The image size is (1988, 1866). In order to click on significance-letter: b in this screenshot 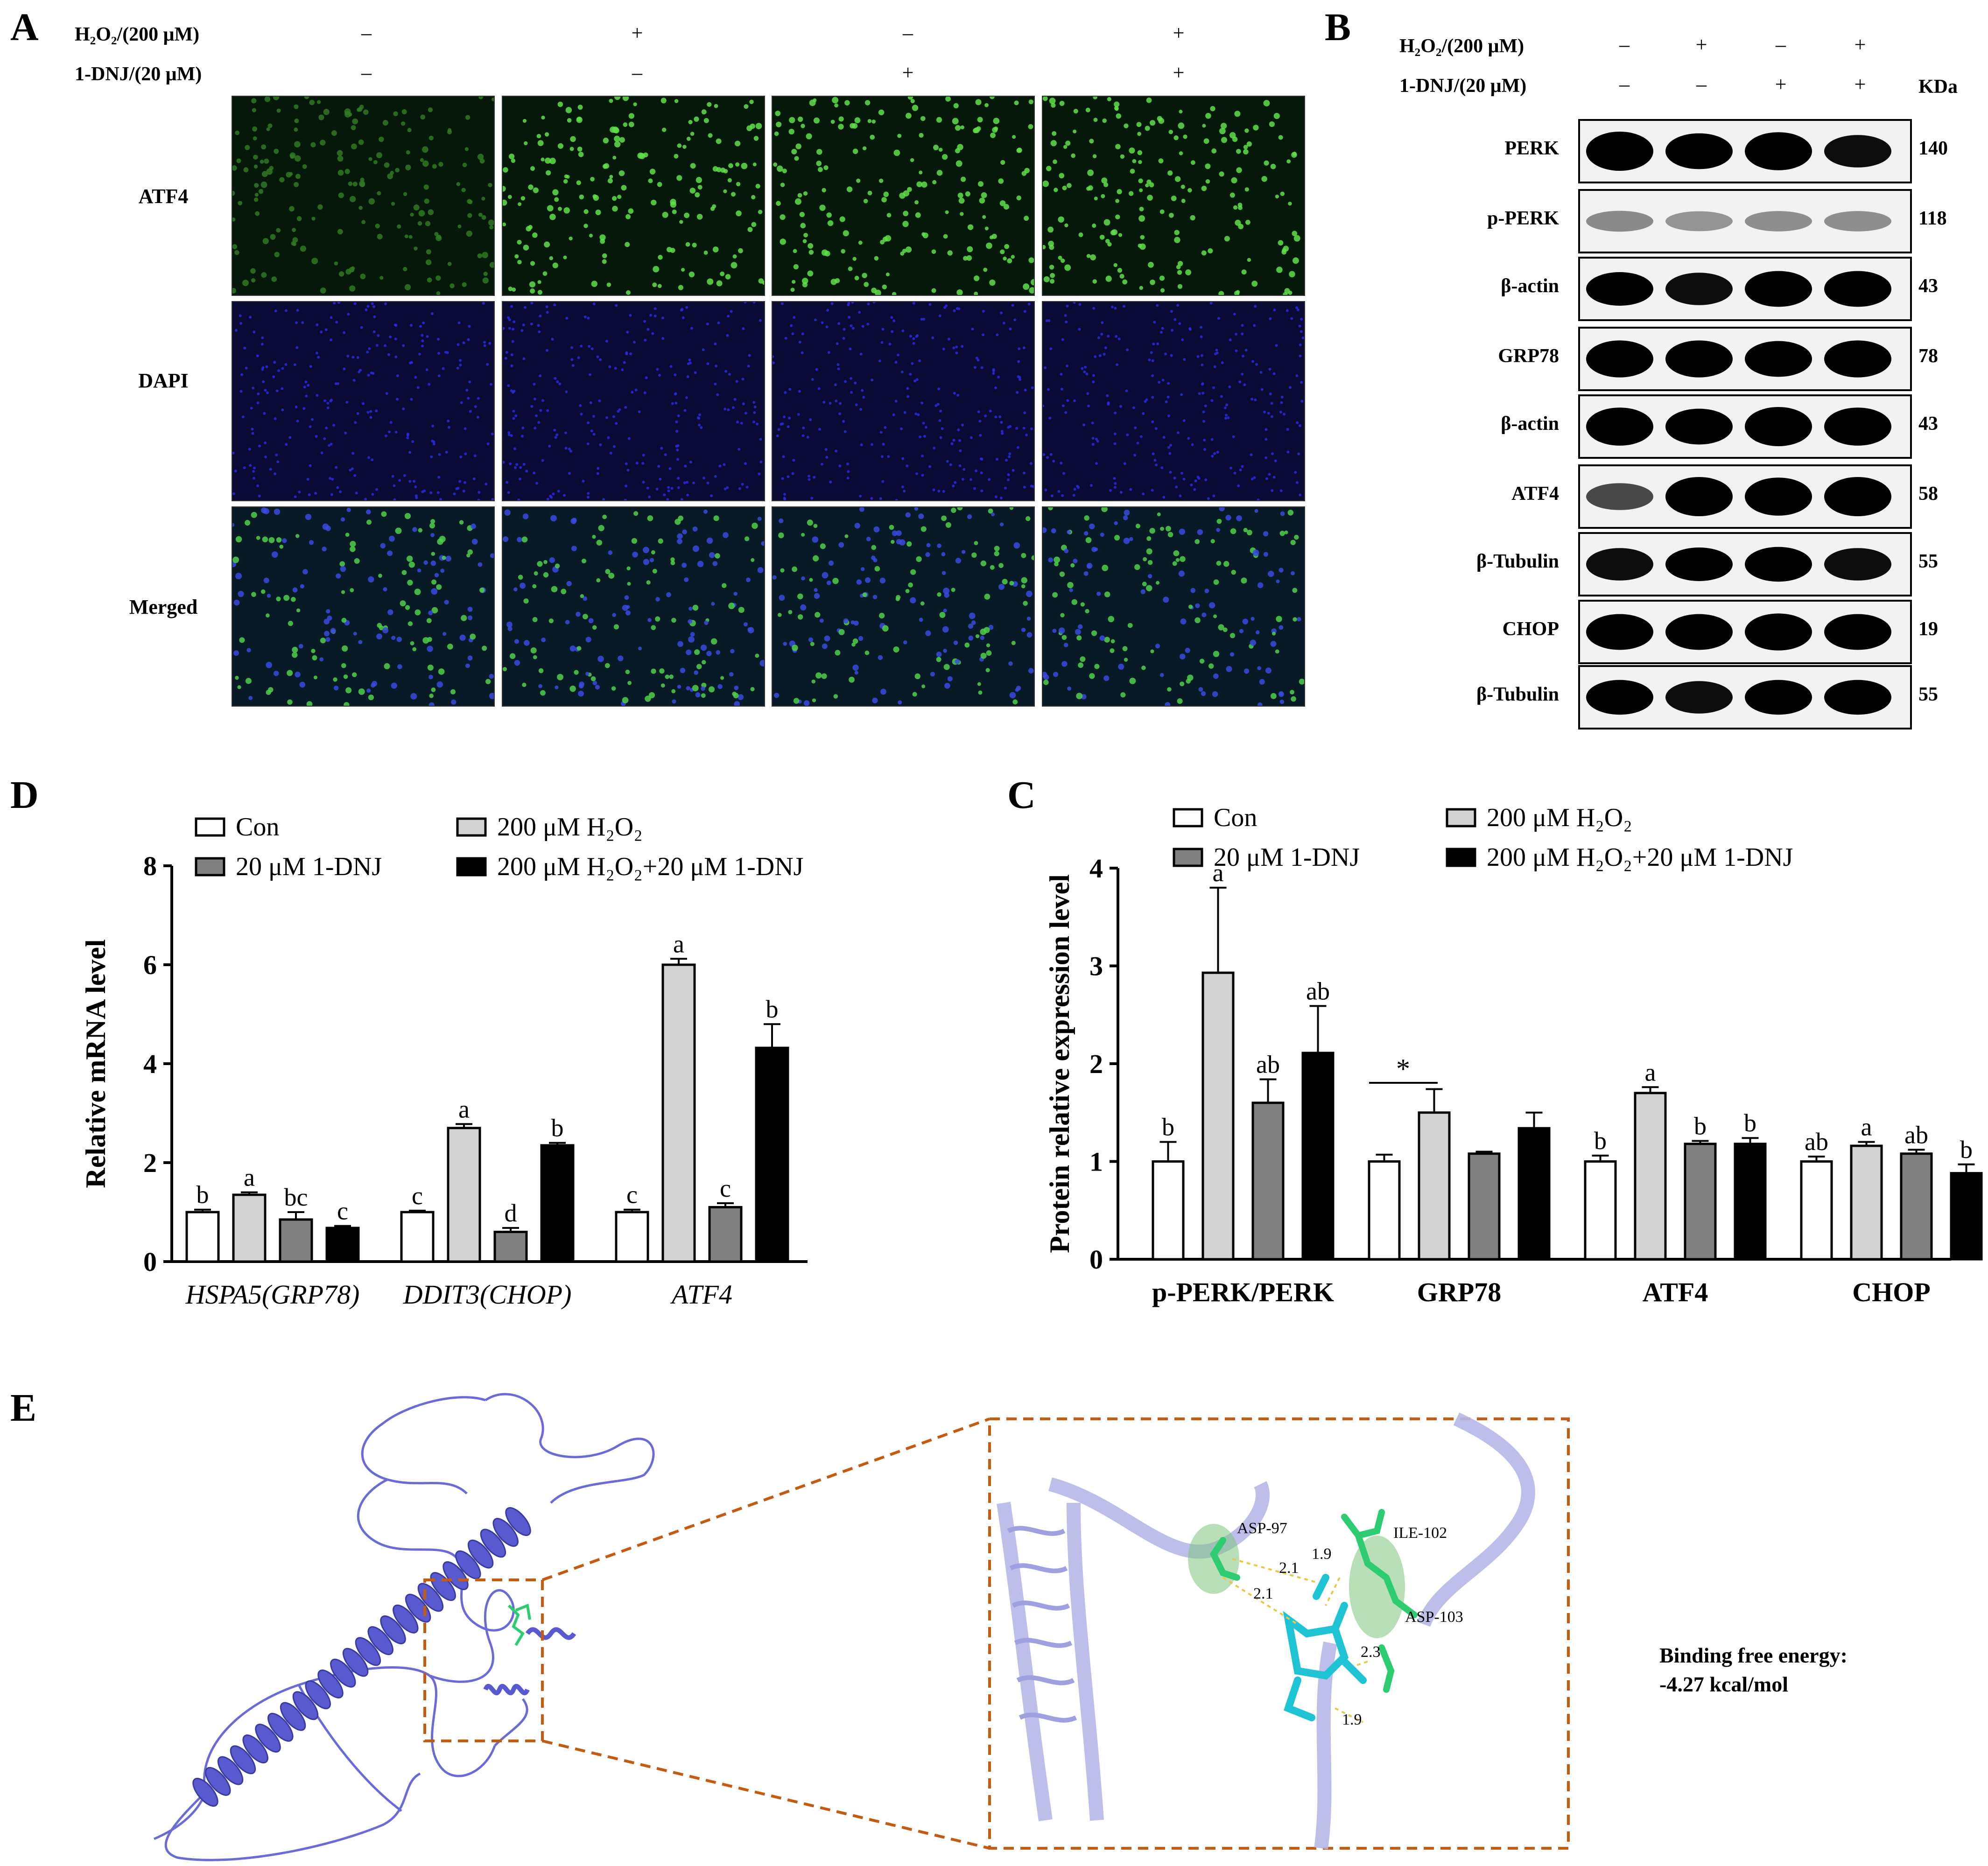, I will do `click(1168, 1127)`.